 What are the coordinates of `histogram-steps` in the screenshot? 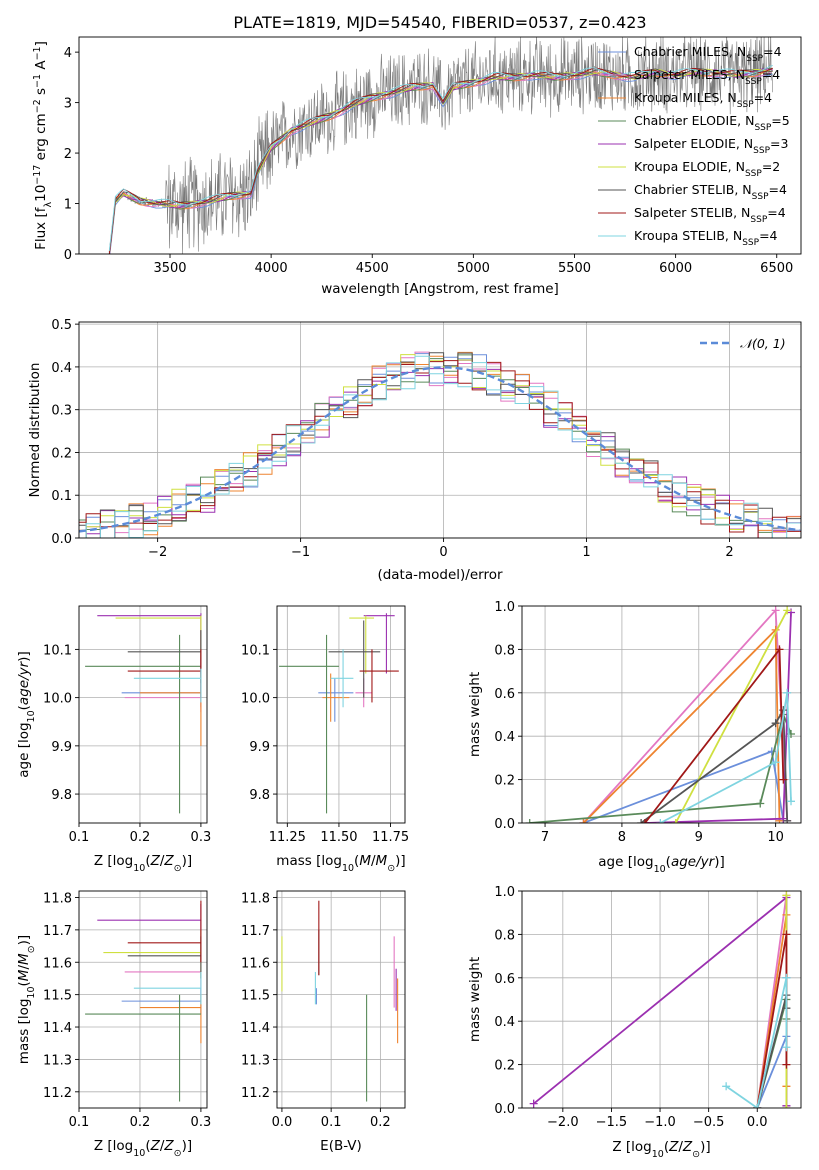 It's located at (440, 446).